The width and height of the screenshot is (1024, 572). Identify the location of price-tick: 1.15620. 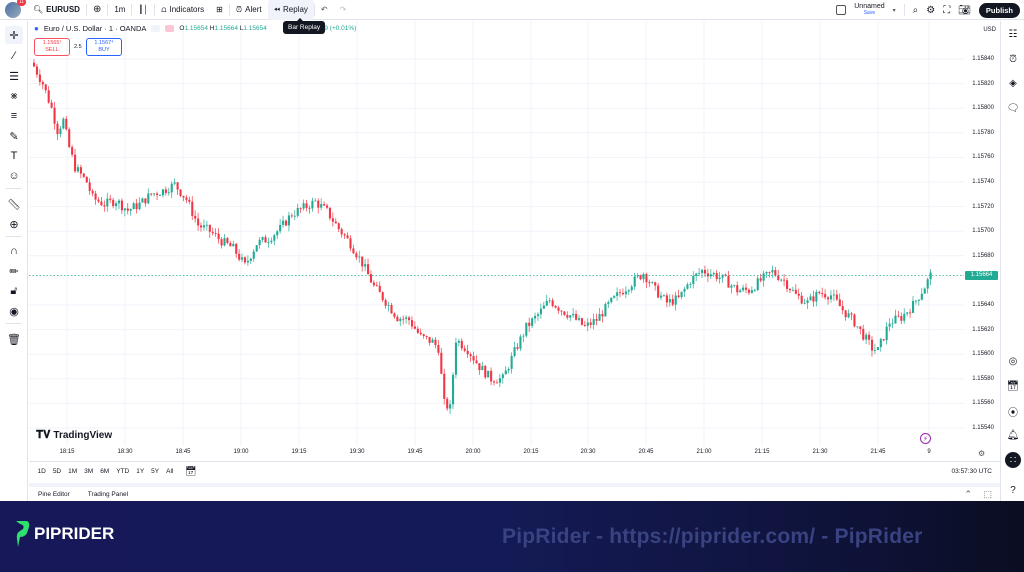
(983, 329).